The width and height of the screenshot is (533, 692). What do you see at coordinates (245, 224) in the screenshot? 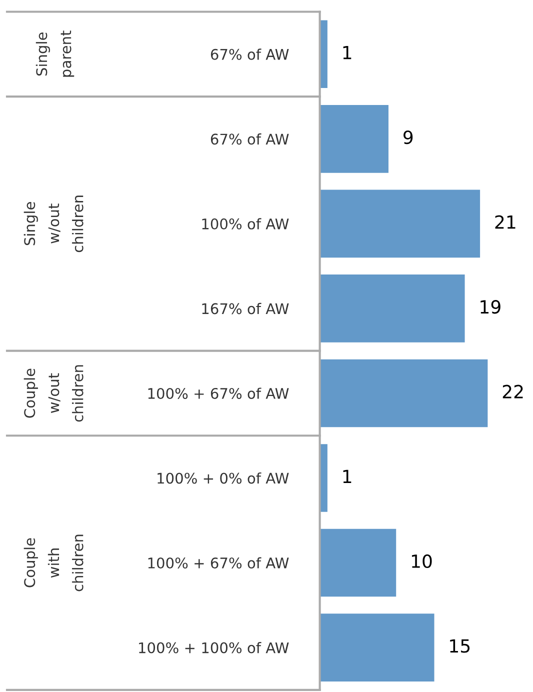
I see `y-tick-label: 100% of AW` at bounding box center [245, 224].